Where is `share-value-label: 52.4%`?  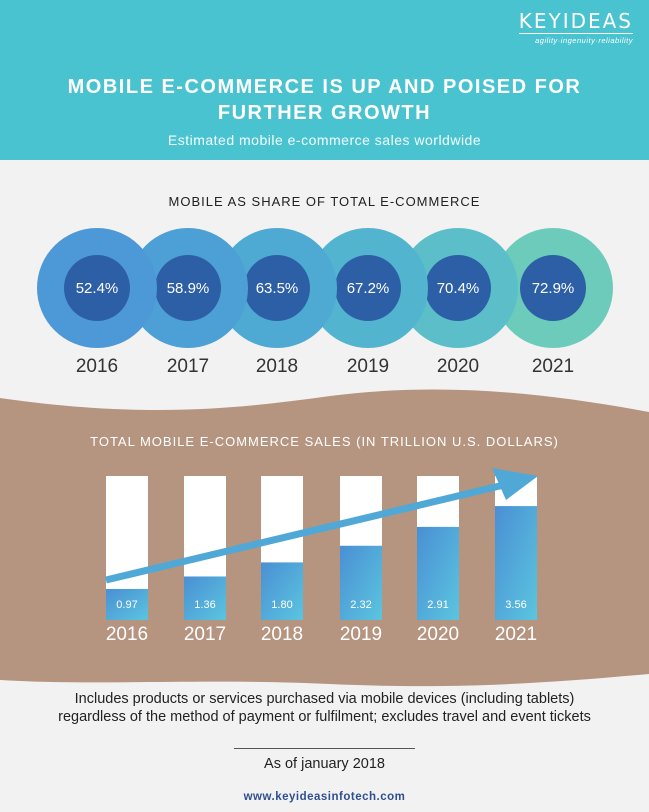 share-value-label: 52.4% is located at coordinates (97, 288).